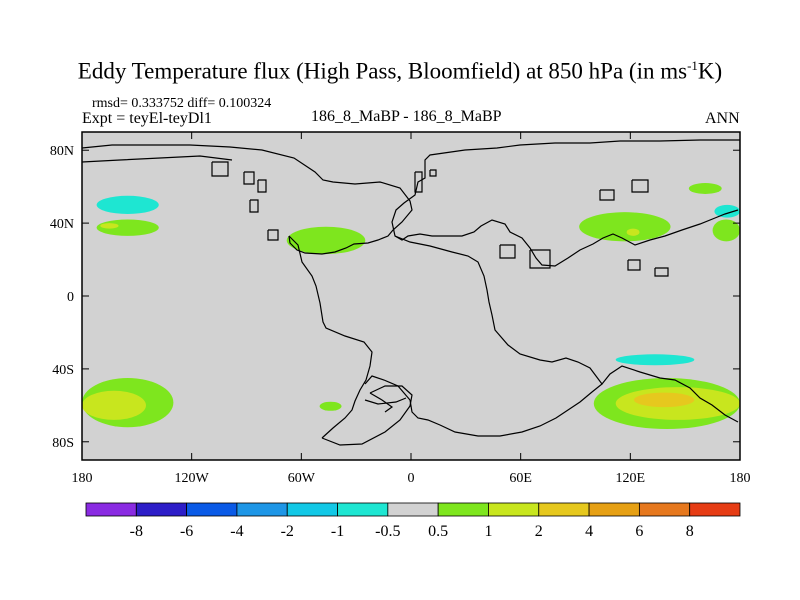 Image resolution: width=800 pixels, height=600 pixels. What do you see at coordinates (330, 406) in the screenshot?
I see `region-south-atlantic-green` at bounding box center [330, 406].